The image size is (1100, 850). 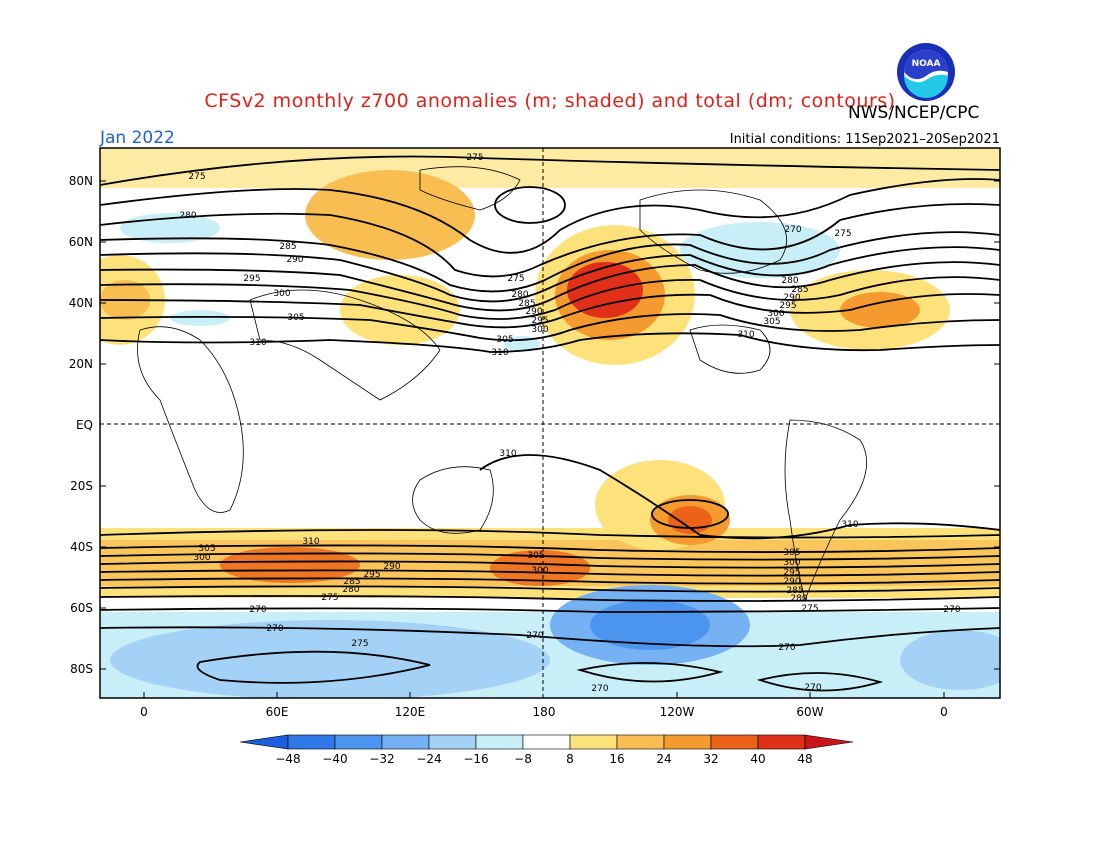 I want to click on longitude-axis: 0 60E 120E 180 120W 60W 0, so click(x=544, y=712).